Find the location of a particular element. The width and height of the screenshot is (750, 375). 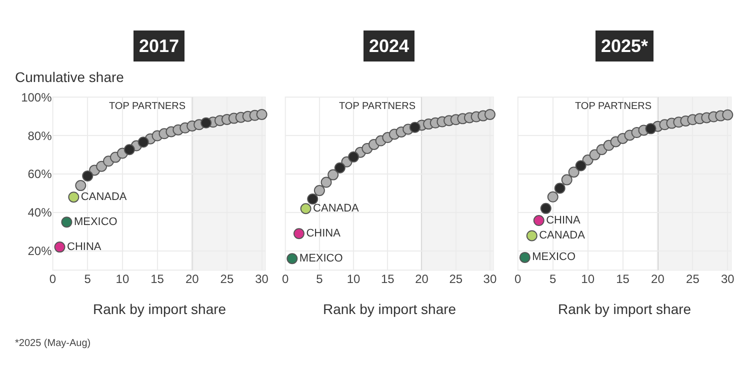

chart-title: 2024 is located at coordinates (389, 46).